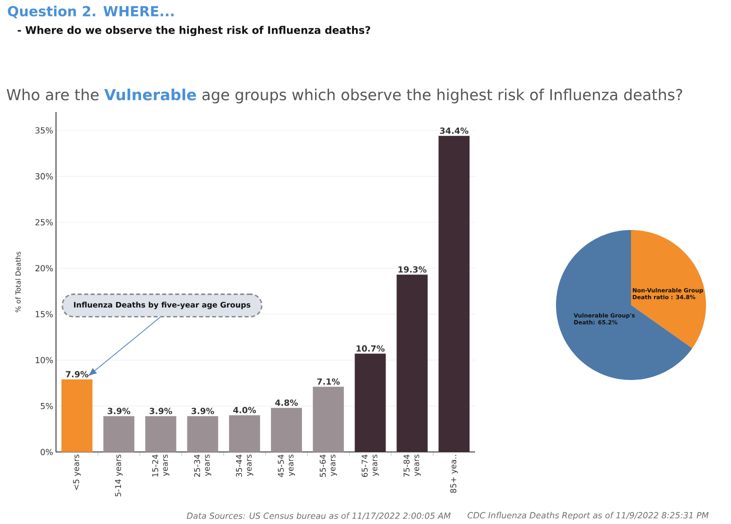 The width and height of the screenshot is (731, 524). What do you see at coordinates (244, 410) in the screenshot?
I see `data-label: 4.0%` at bounding box center [244, 410].